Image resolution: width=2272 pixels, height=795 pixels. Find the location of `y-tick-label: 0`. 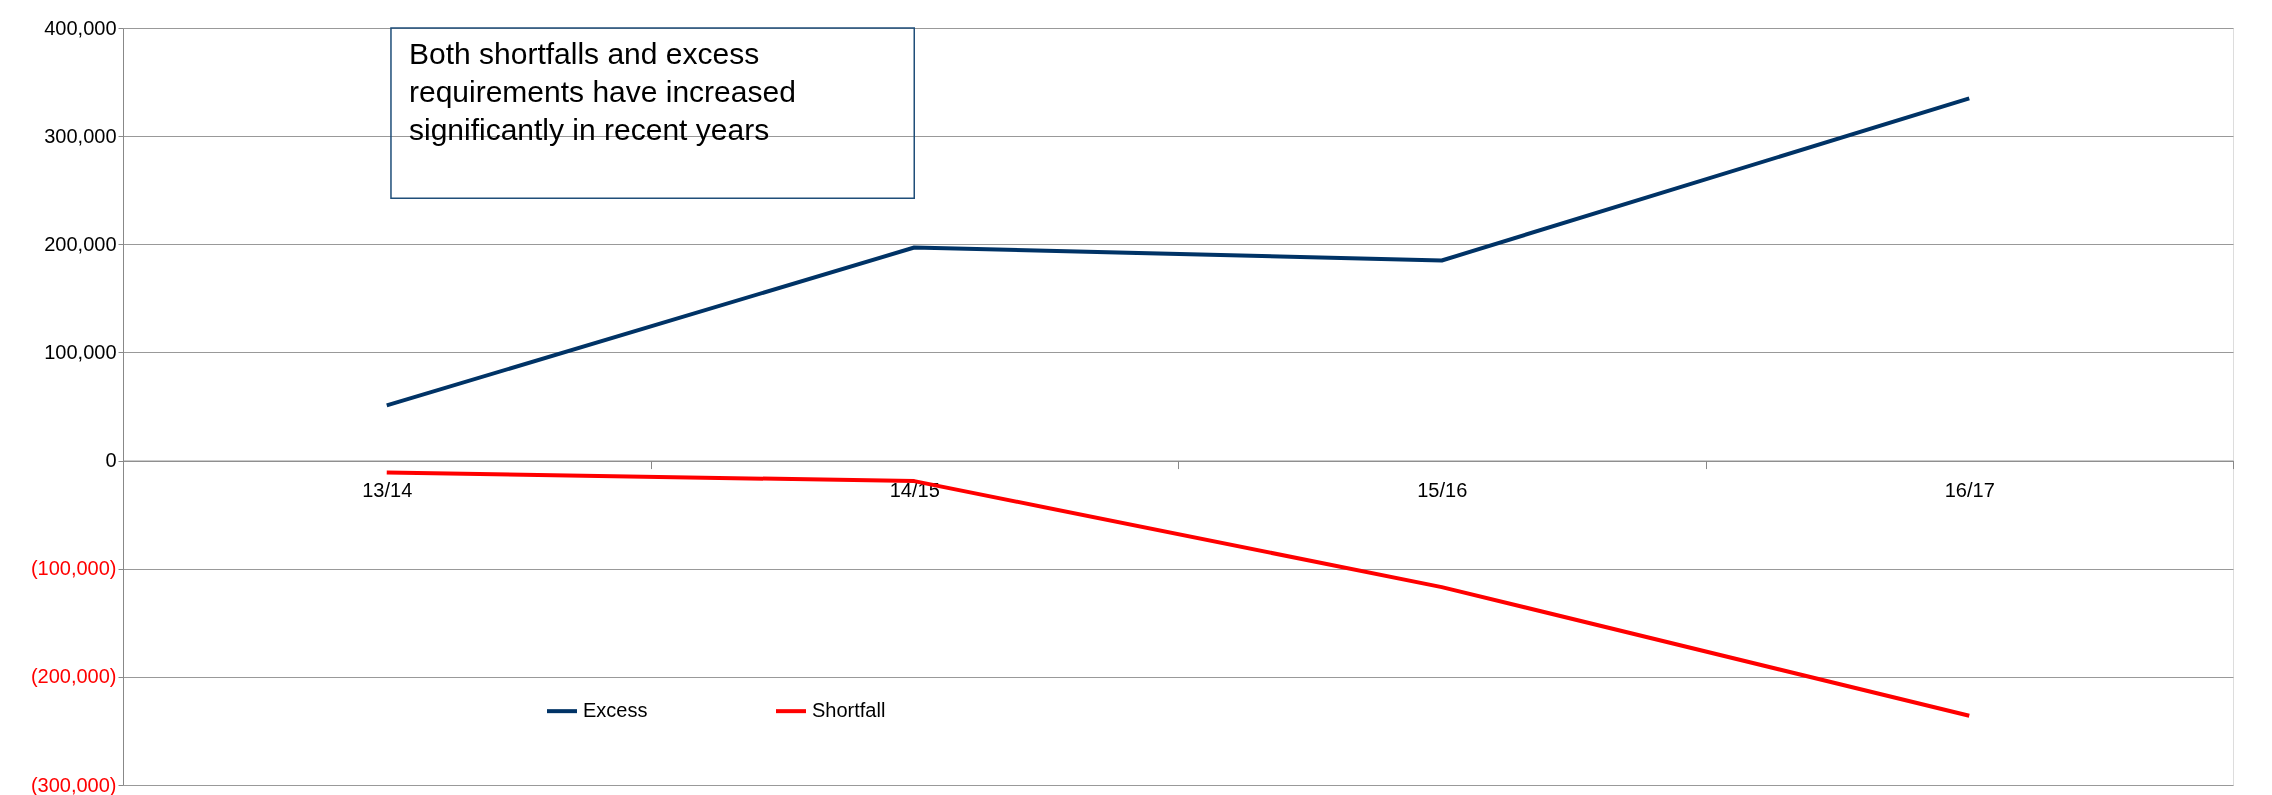

y-tick-label: 0 is located at coordinates (111, 460).